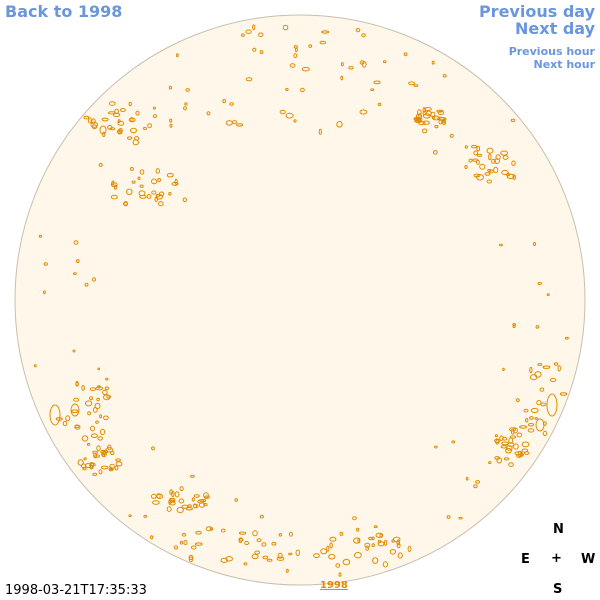 The width and height of the screenshot is (600, 600). Describe the element at coordinates (551, 51) in the screenshot. I see `previous-hour-link: Previous hour` at that location.